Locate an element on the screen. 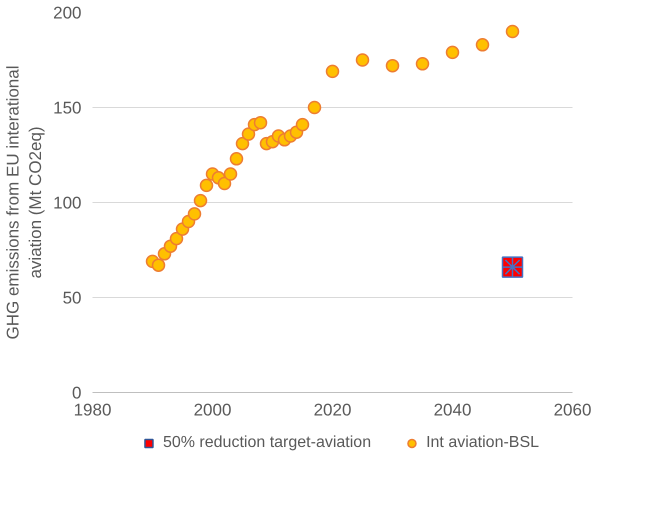 The image size is (662, 517). x-tick-label: 2000 is located at coordinates (213, 410).